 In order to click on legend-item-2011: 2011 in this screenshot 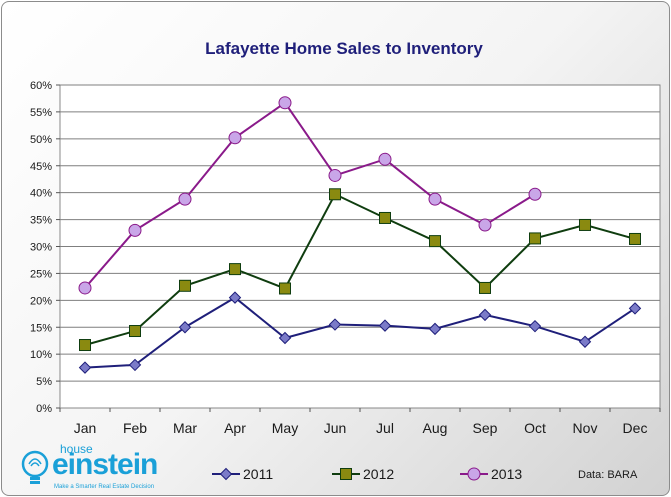, I will do `click(242, 474)`.